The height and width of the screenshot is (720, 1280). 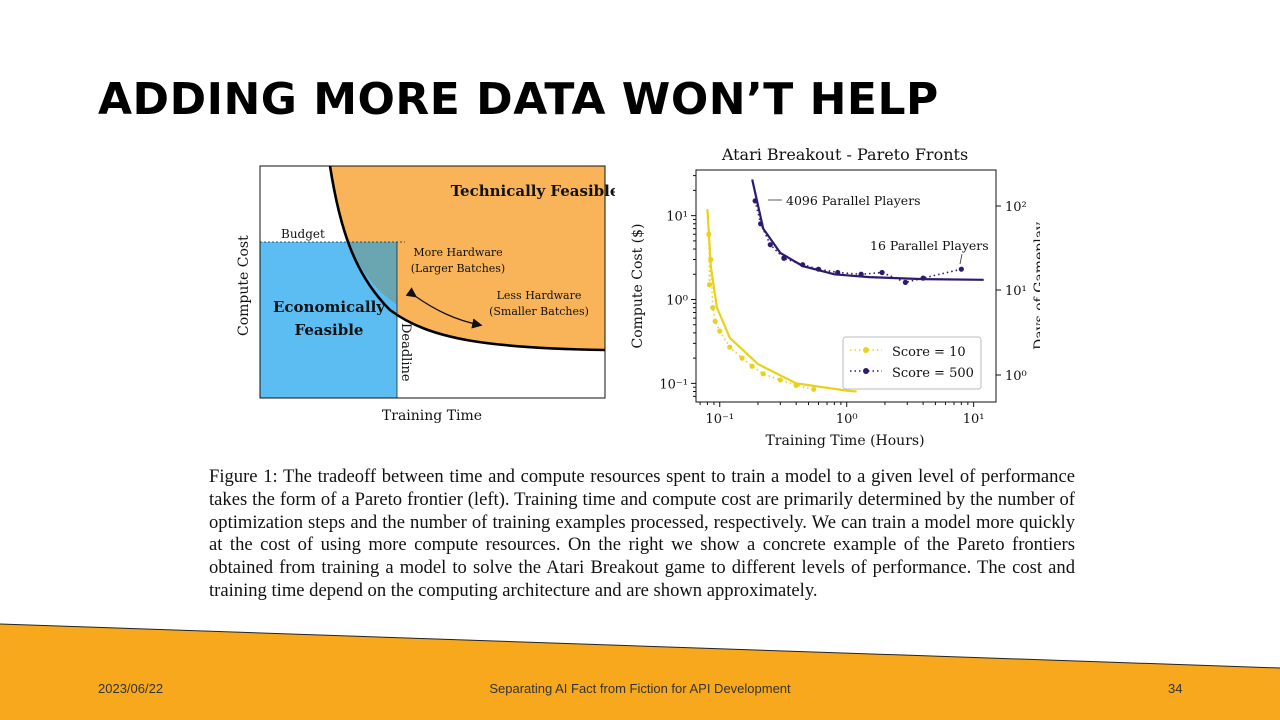 What do you see at coordinates (844, 441) in the screenshot?
I see `chart-x-label: Training Time (Hours)` at bounding box center [844, 441].